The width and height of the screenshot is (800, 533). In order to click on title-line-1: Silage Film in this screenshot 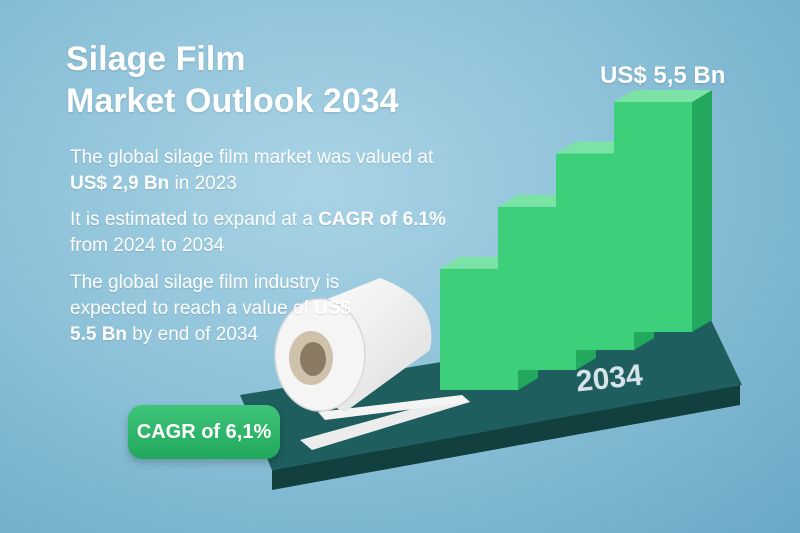, I will do `click(156, 59)`.